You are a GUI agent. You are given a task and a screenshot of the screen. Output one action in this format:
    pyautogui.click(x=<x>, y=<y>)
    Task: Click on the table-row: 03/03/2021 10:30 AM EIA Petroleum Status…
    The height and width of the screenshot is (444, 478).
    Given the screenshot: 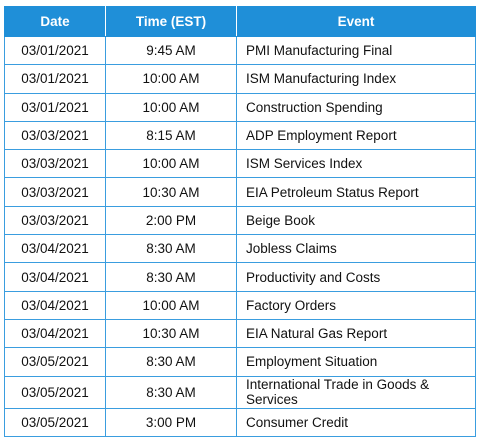 What is the action you would take?
    pyautogui.click(x=240, y=192)
    